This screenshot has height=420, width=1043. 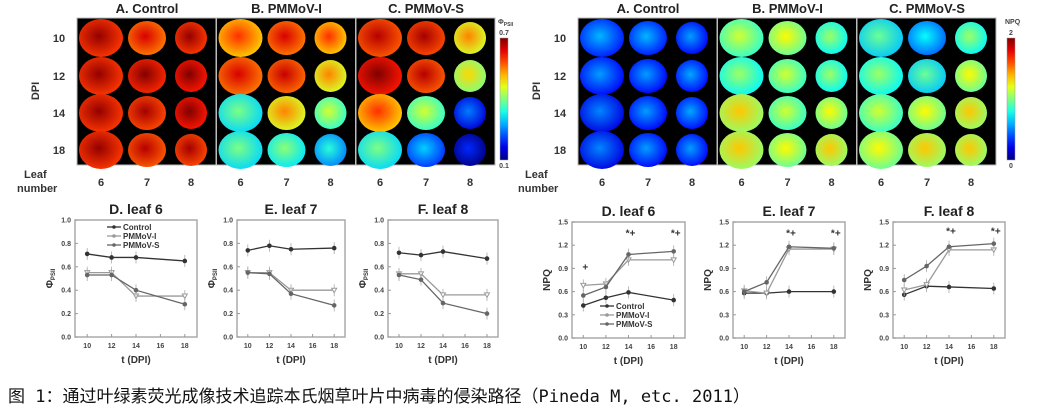 I want to click on leaf-number-label: 6, so click(x=380, y=183).